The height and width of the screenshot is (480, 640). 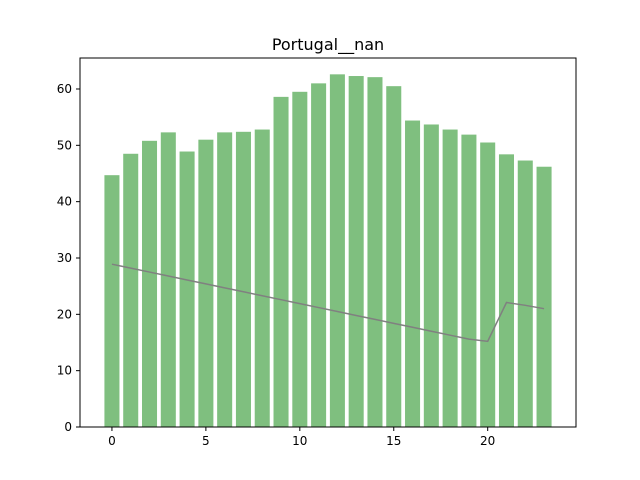 I want to click on y-tick-label: 30, so click(x=64, y=258).